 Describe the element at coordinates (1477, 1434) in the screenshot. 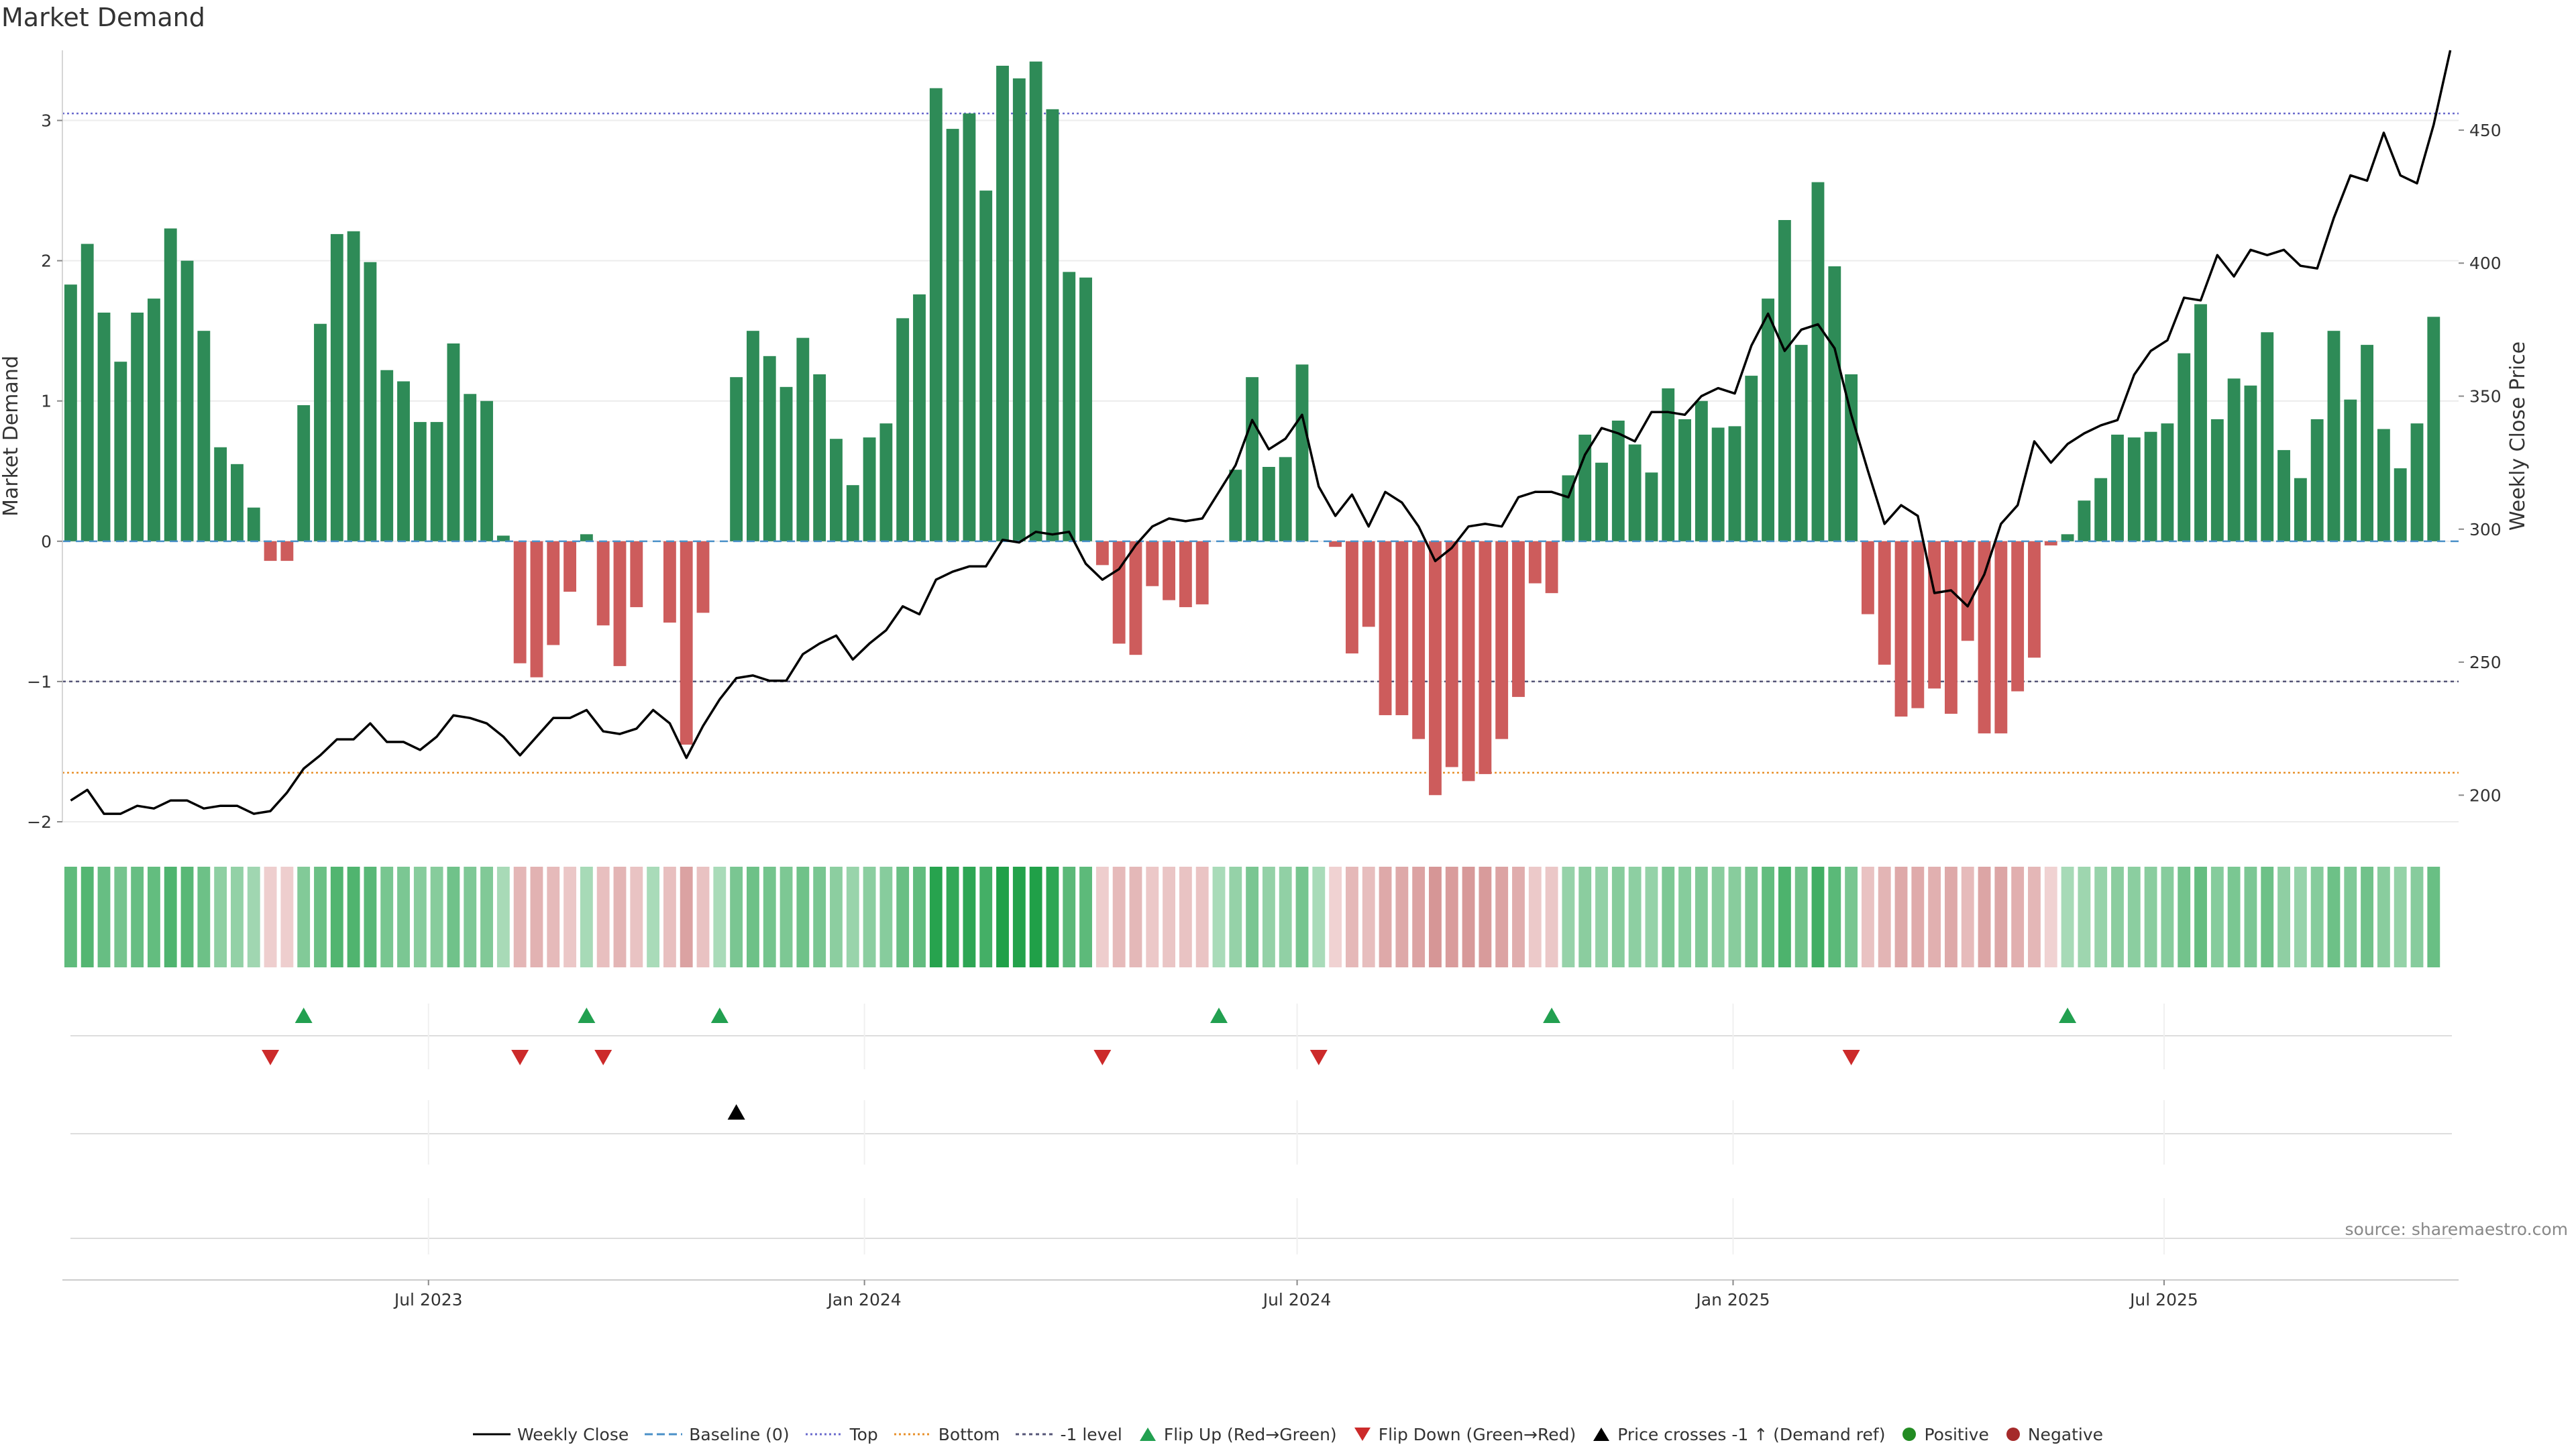

I see `legend-label: Flip Down (Green→Red)` at that location.